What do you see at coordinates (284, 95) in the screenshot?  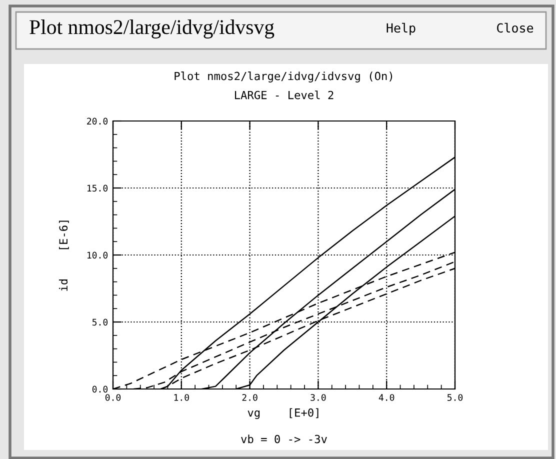 I see `chart-subtitle: LARGE - Level 2` at bounding box center [284, 95].